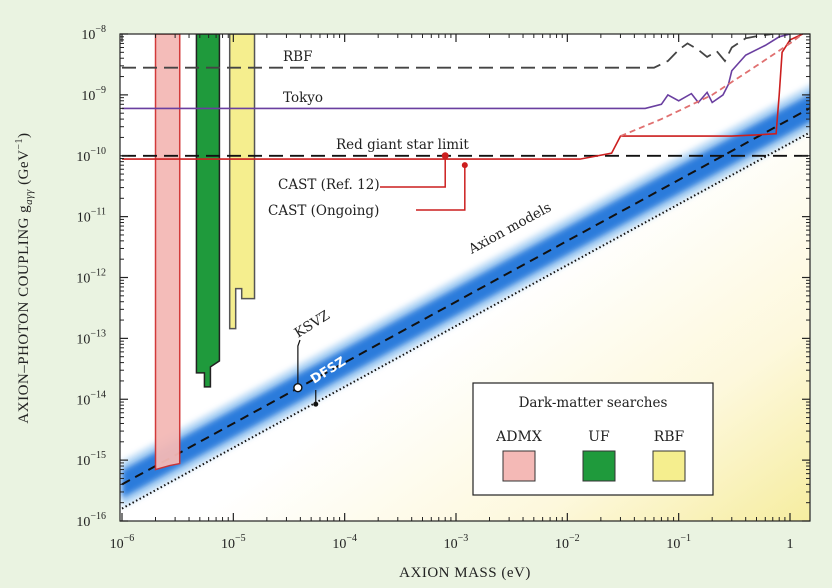 Image resolution: width=832 pixels, height=588 pixels. Describe the element at coordinates (129, 538) in the screenshot. I see `x-tick-label-exponent: −6` at that location.